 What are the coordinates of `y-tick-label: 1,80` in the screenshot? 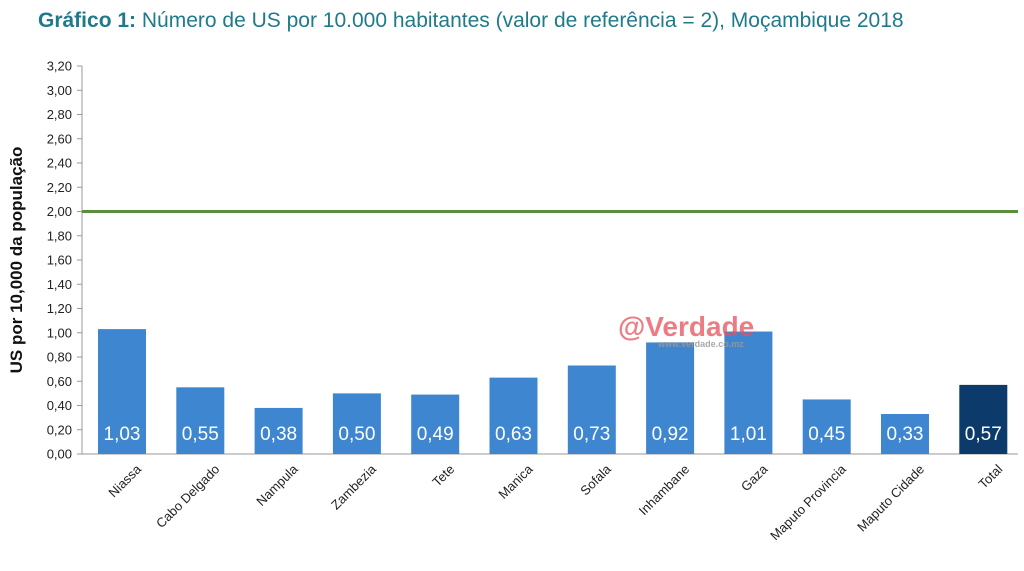 It's located at (59, 235).